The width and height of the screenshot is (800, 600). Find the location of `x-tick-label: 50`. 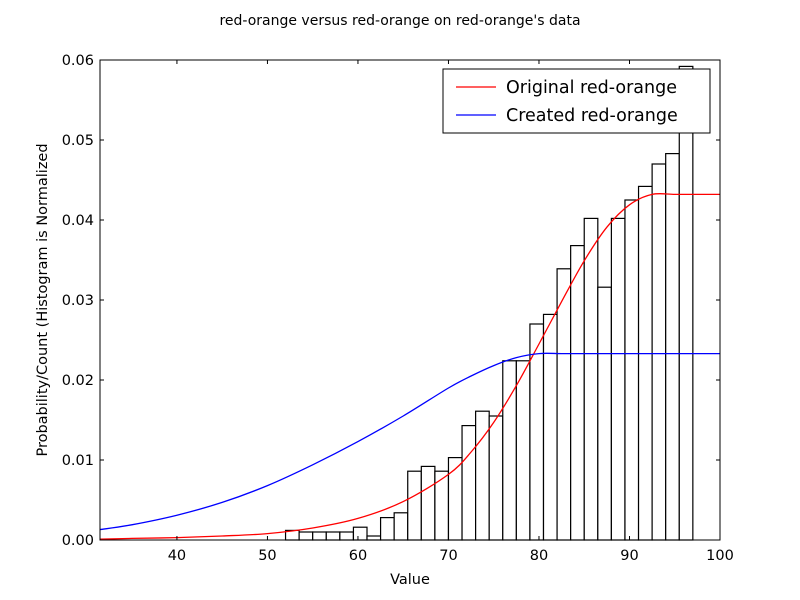

x-tick-label: 50 is located at coordinates (267, 556).